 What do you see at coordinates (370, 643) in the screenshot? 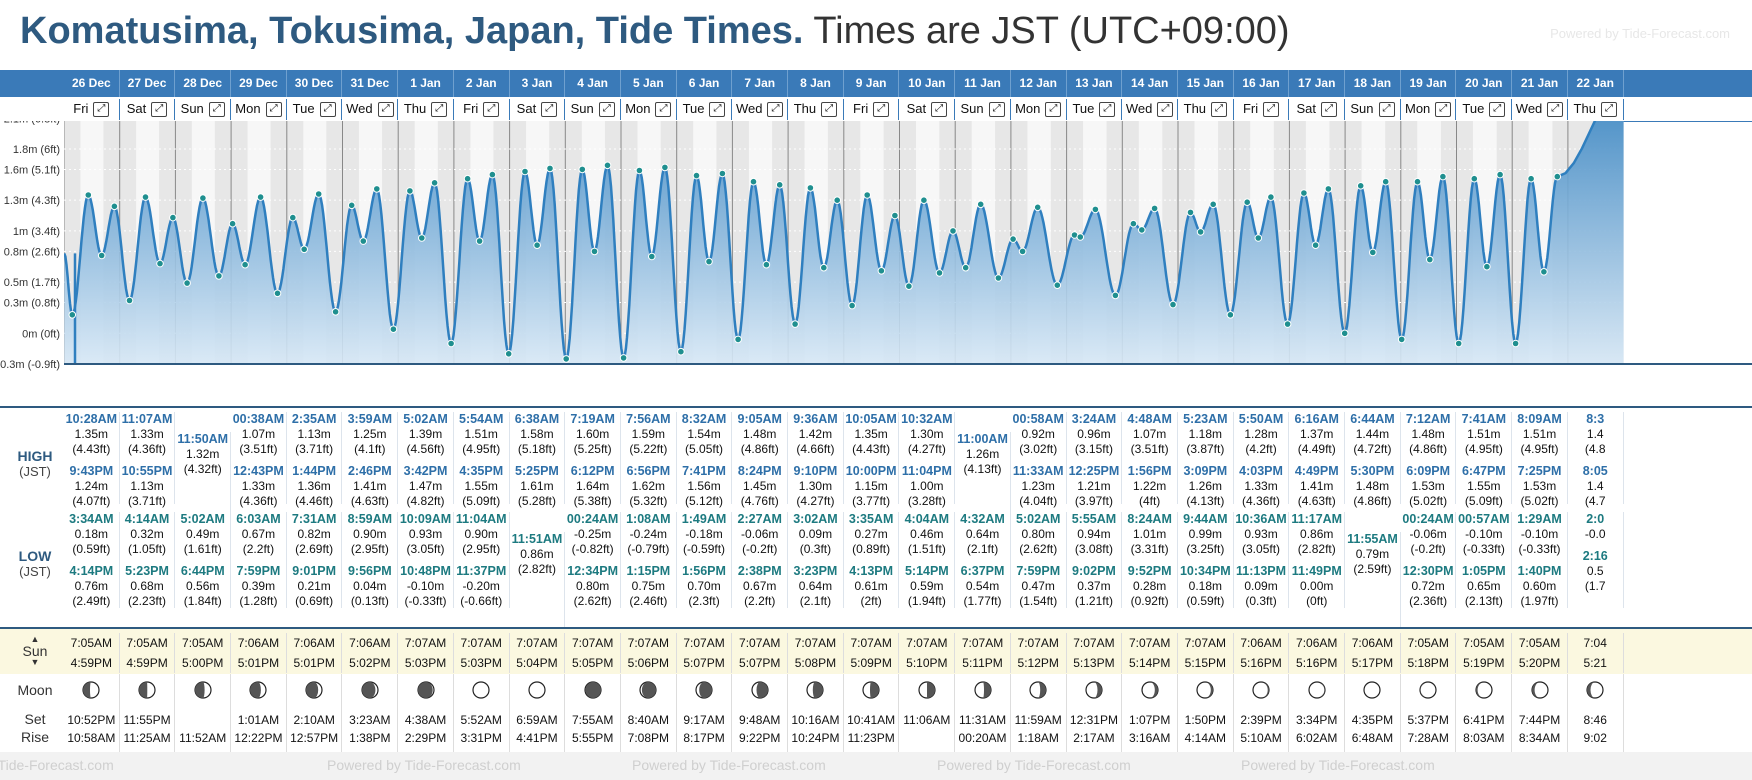
I see `sunrise-time: 7:06AM` at bounding box center [370, 643].